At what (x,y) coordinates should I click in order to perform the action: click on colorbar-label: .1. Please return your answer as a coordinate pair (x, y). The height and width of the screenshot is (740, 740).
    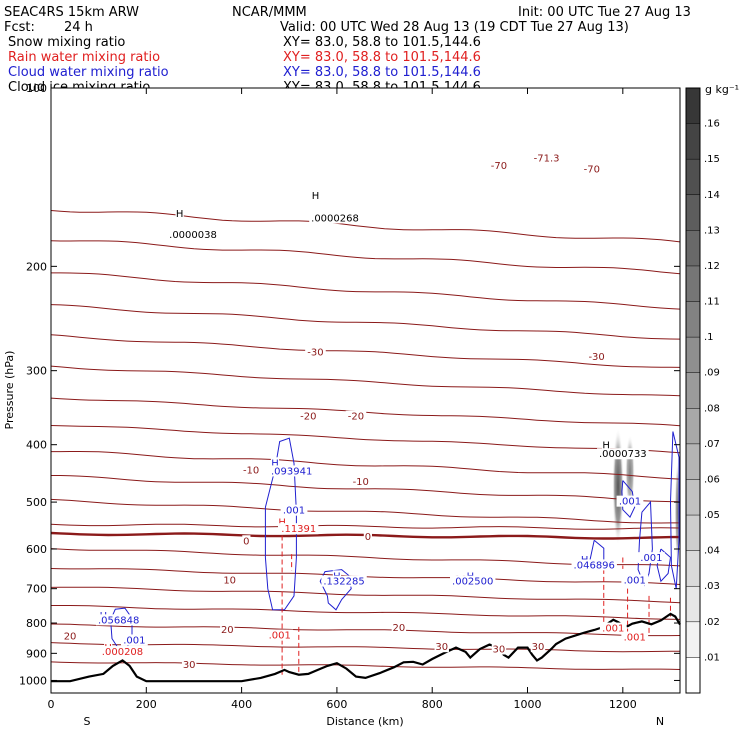
    Looking at the image, I should click on (709, 337).